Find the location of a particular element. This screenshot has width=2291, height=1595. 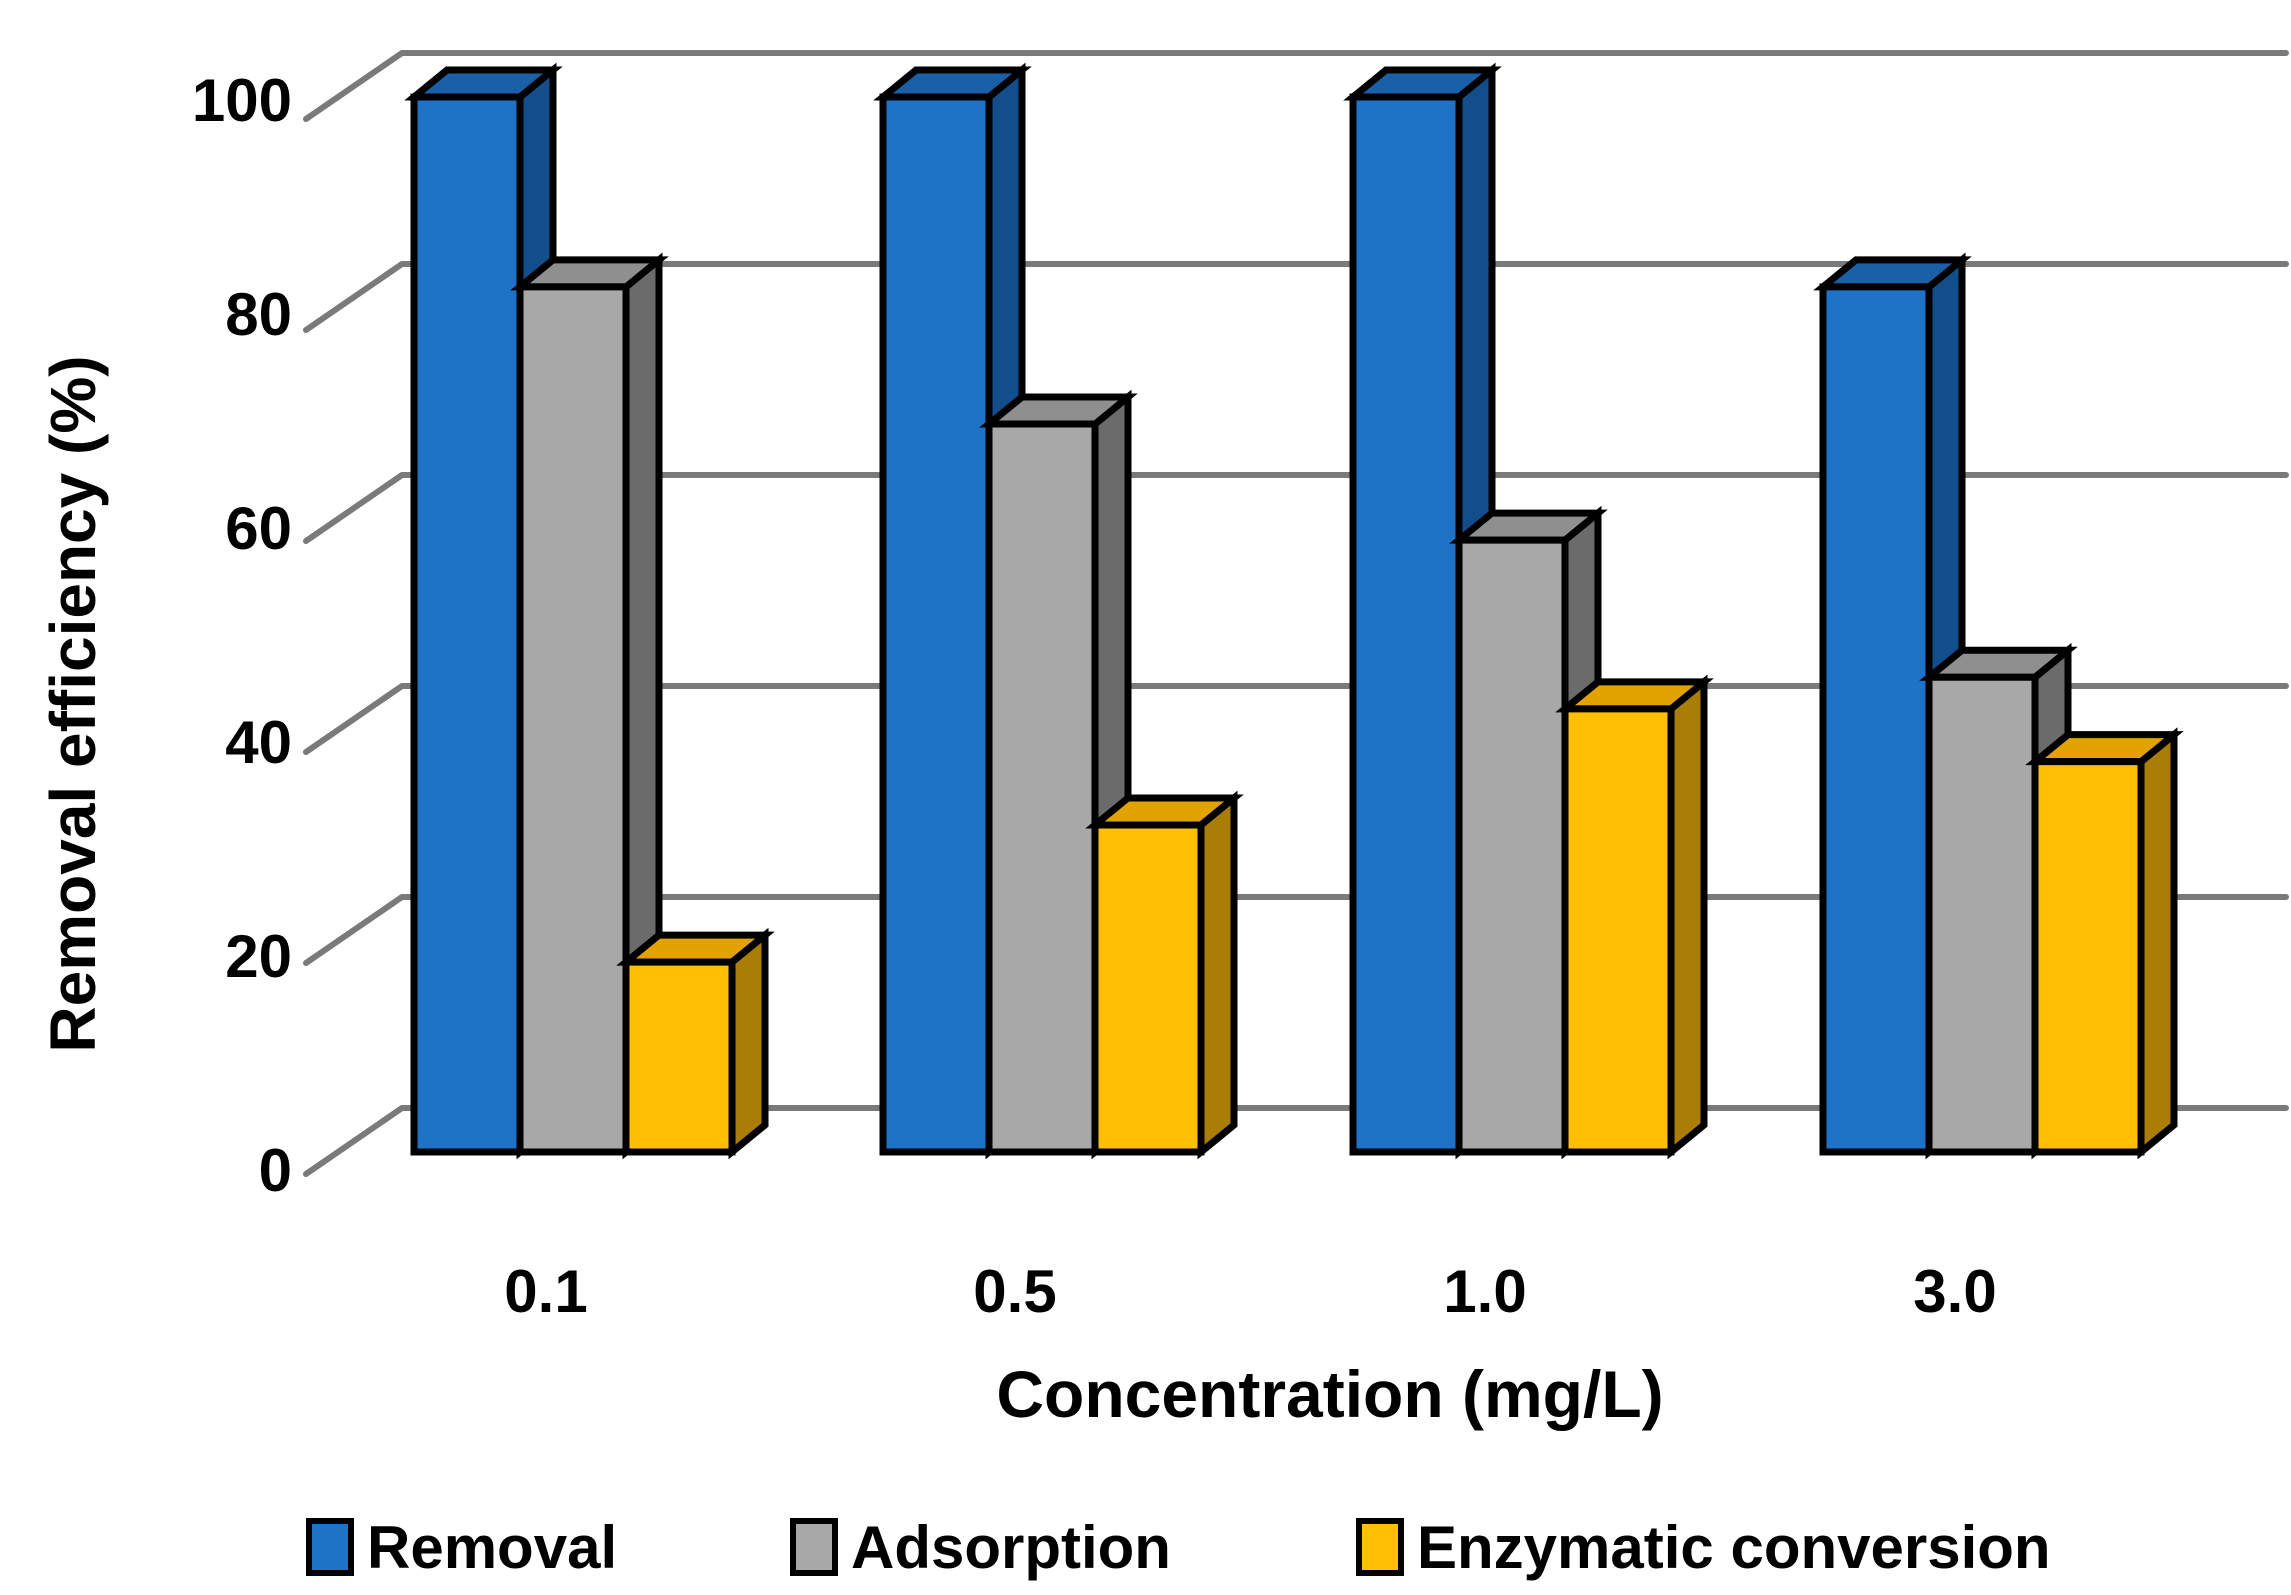

legend: Removal Adsorption Enzymatic conversion is located at coordinates (1145, 1547).